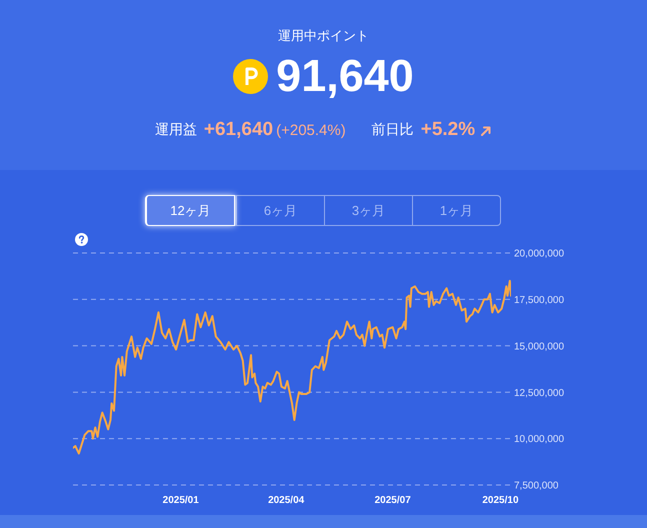 This screenshot has height=528, width=647. What do you see at coordinates (536, 486) in the screenshot?
I see `y-tick-label: 7,500,000` at bounding box center [536, 486].